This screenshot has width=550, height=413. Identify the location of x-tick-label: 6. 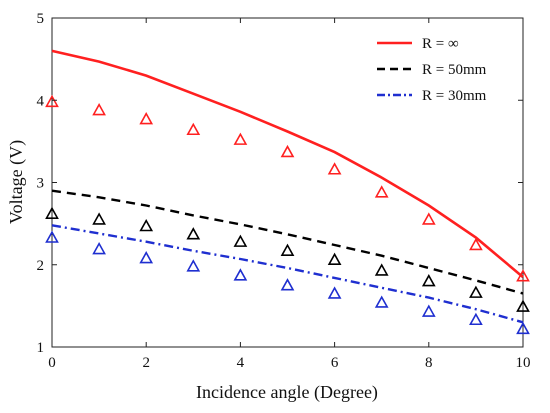
(335, 363).